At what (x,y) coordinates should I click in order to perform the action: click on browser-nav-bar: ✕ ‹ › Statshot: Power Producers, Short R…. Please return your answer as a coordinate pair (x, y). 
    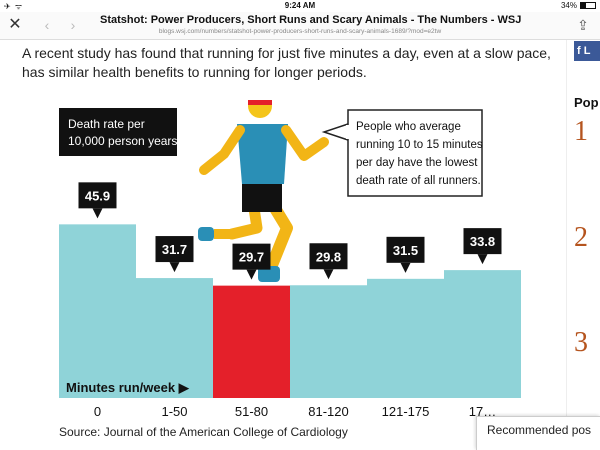
    Looking at the image, I should click on (300, 26).